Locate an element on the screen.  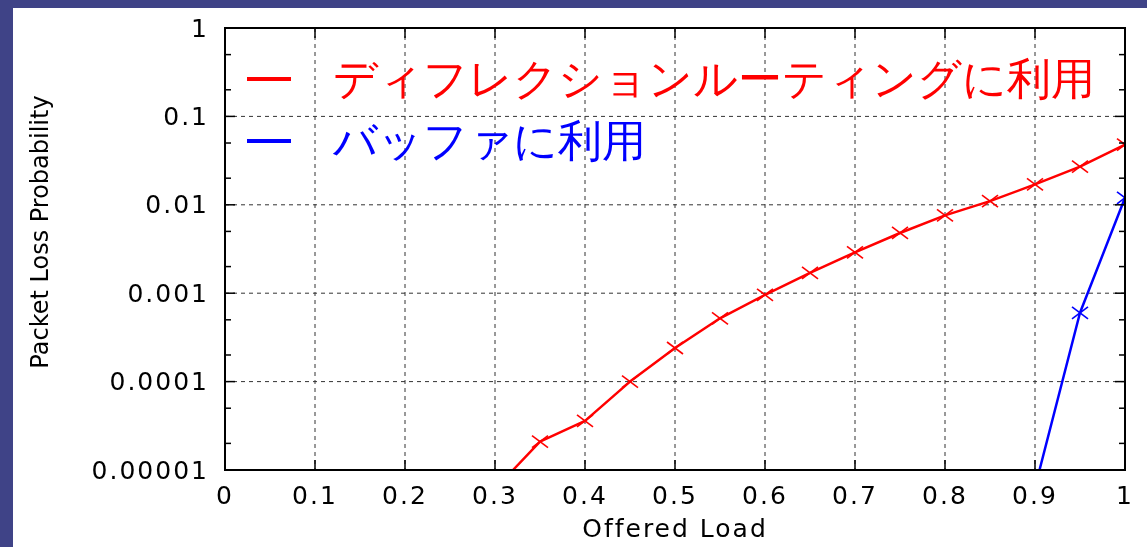
x-tick-label: 0.5 is located at coordinates (675, 495).